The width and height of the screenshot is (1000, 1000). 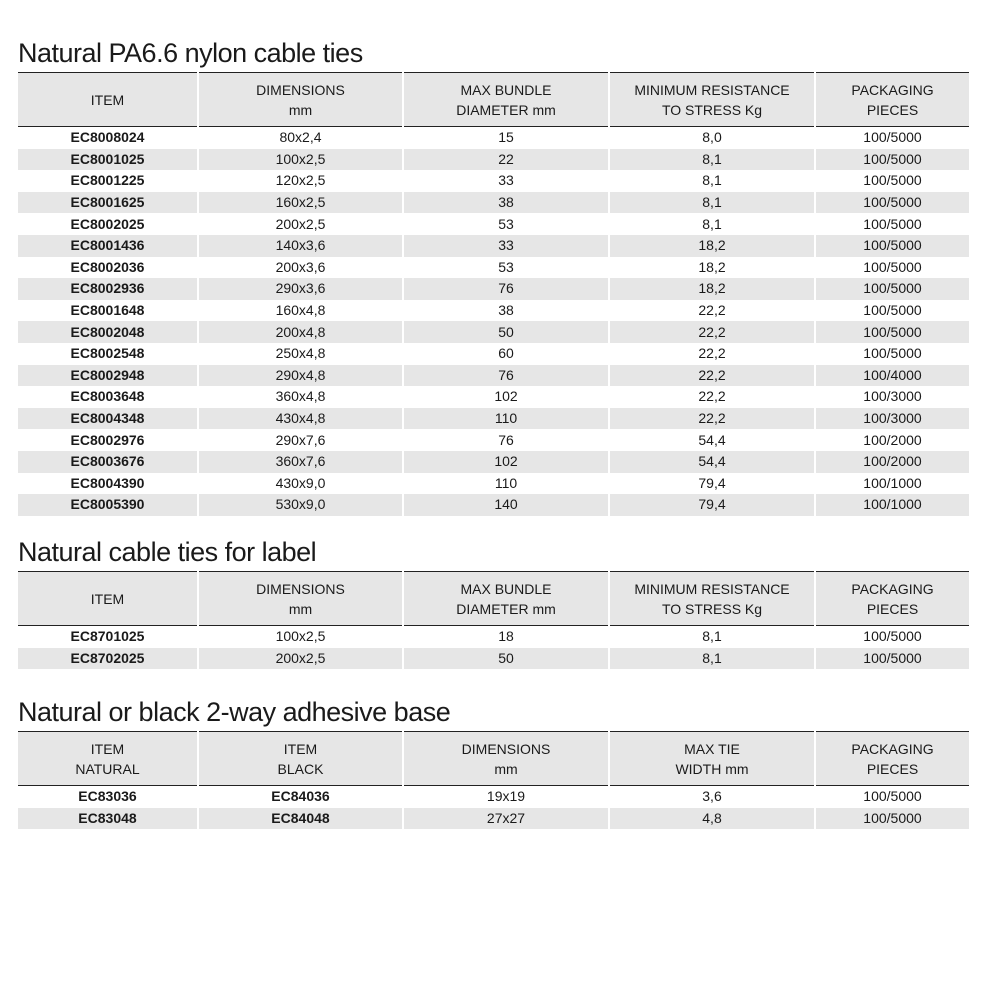 I want to click on table-cell: 290x3,6, so click(x=300, y=289).